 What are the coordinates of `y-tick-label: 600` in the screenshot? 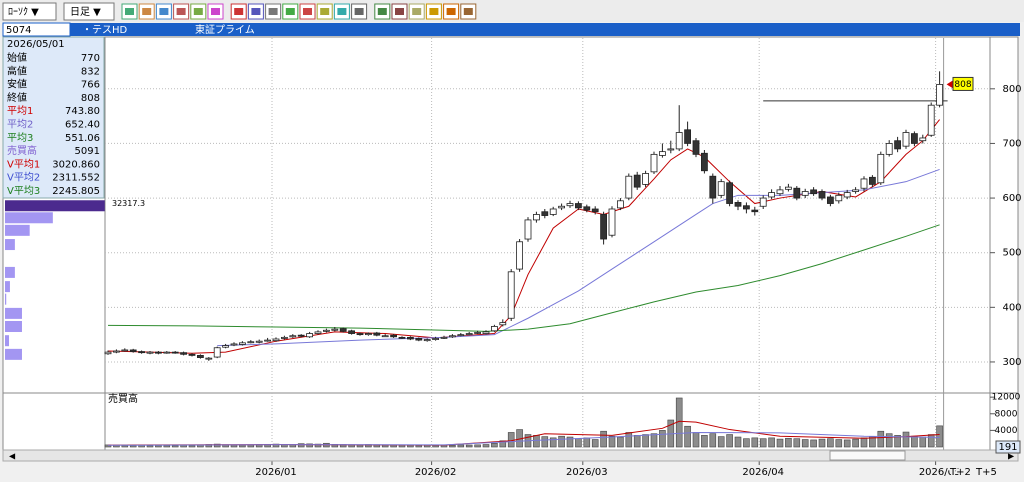 It's located at (1011, 198).